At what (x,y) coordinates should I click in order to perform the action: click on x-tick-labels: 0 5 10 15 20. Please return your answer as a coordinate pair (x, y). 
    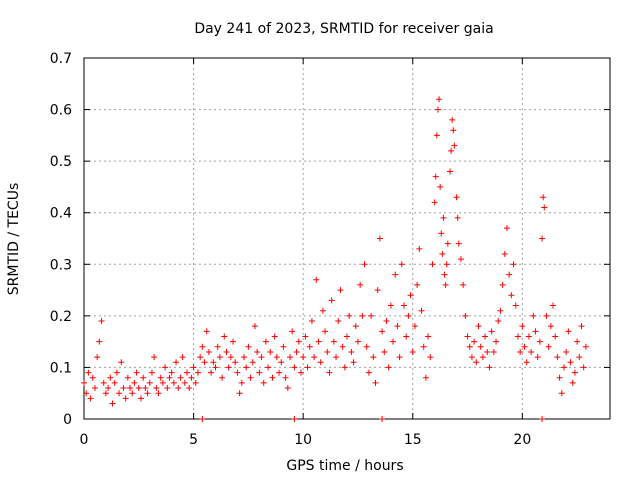
    Looking at the image, I should click on (306, 440).